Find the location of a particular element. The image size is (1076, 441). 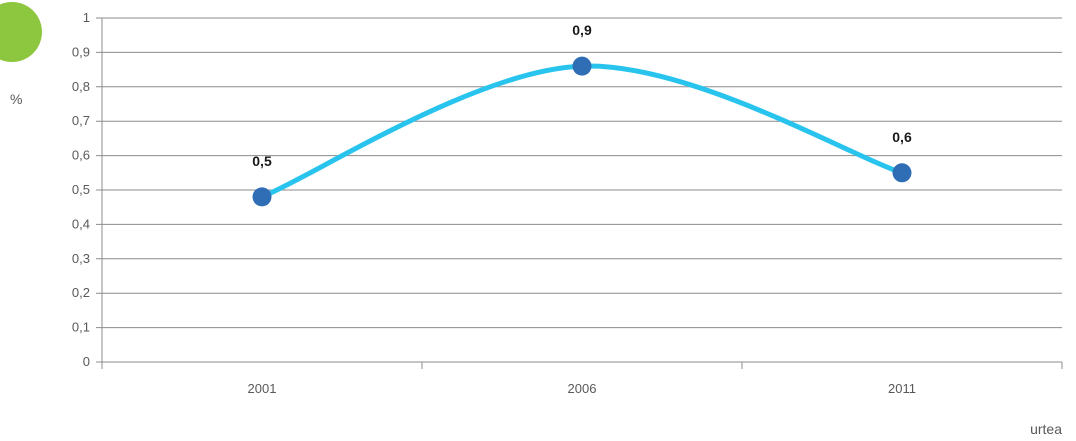

y-tick-label: 0,3 is located at coordinates (81, 258).